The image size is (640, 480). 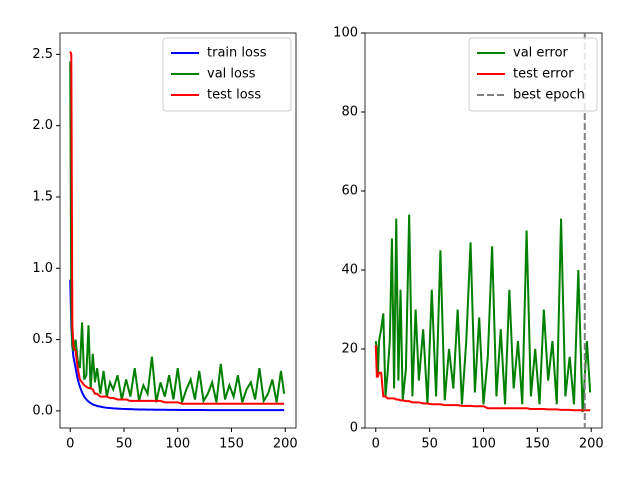 I want to click on y-tick-label: 80, so click(x=349, y=112).